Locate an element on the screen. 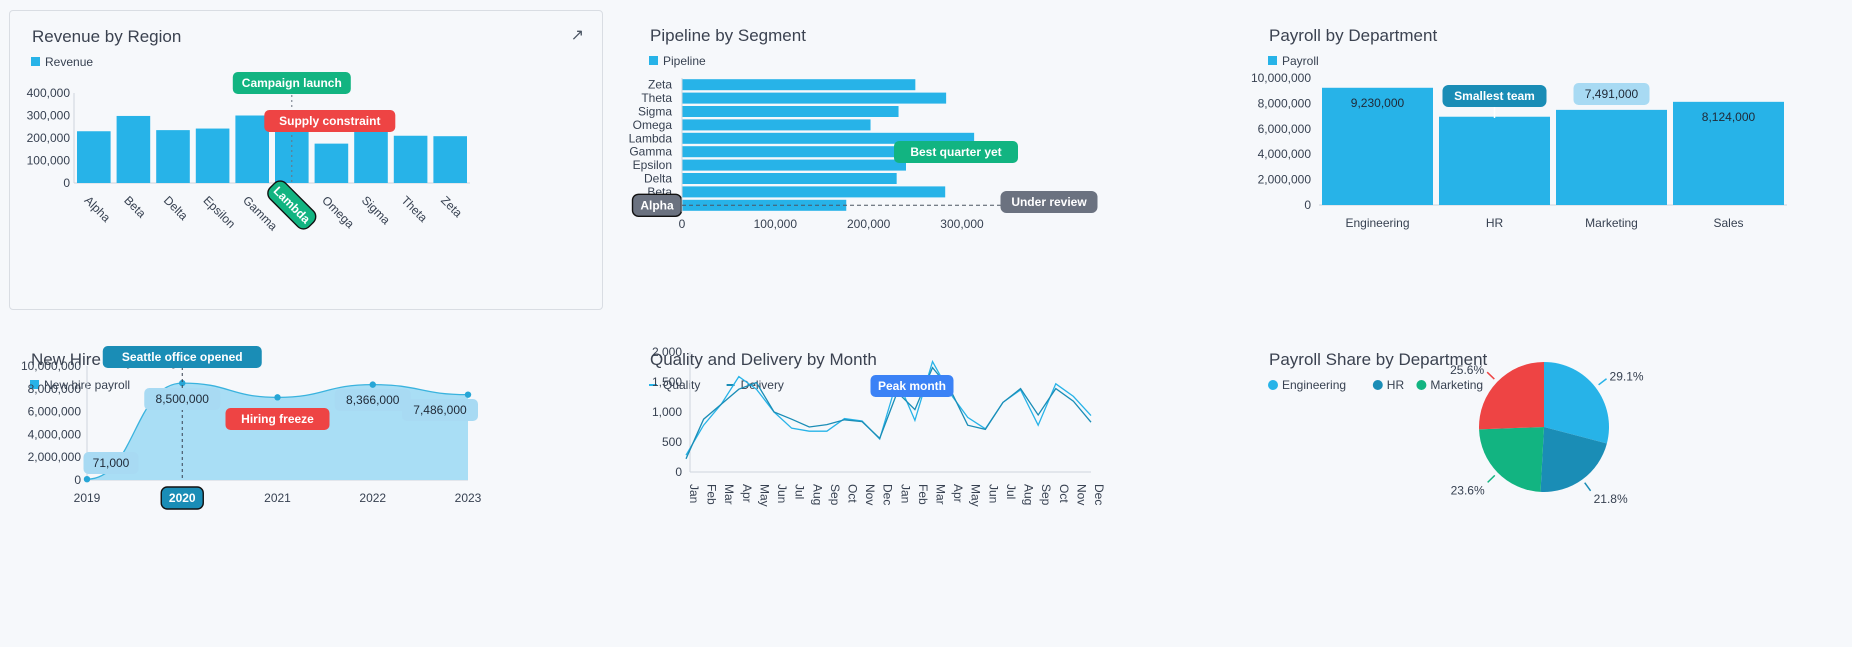  y-tick-label: 0 is located at coordinates (678, 472).